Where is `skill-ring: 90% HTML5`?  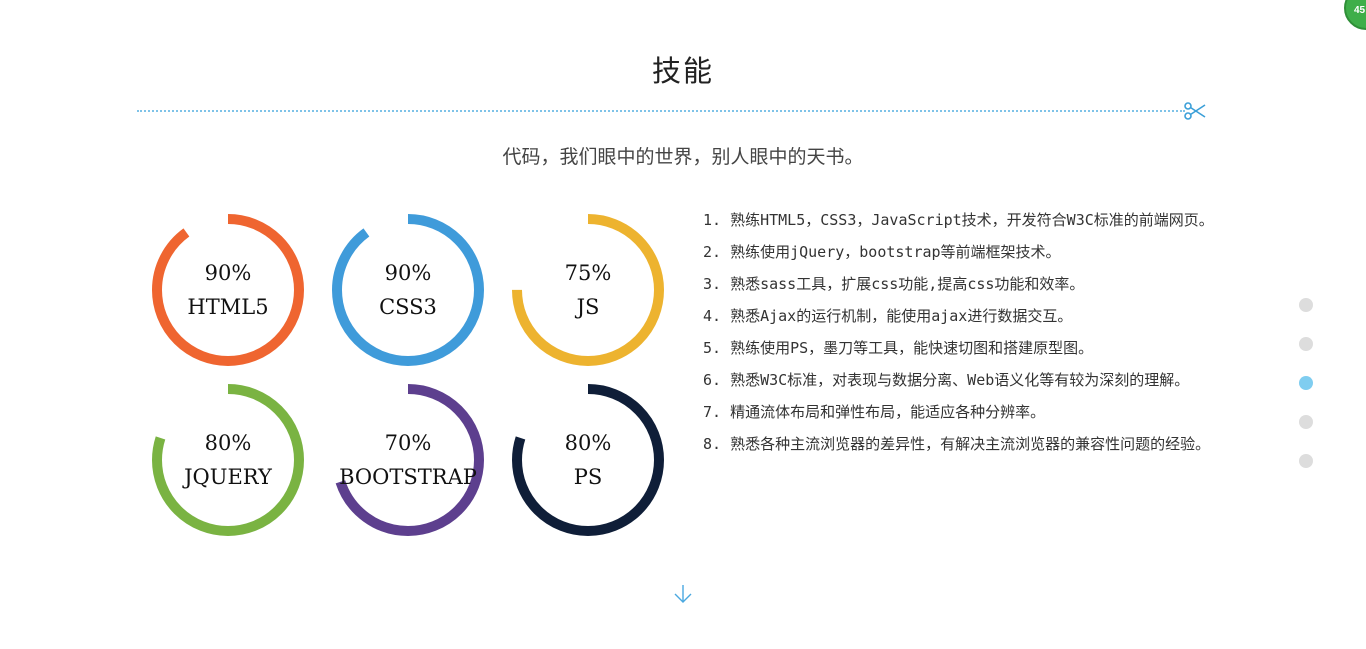
skill-ring: 90% HTML5 is located at coordinates (228, 290).